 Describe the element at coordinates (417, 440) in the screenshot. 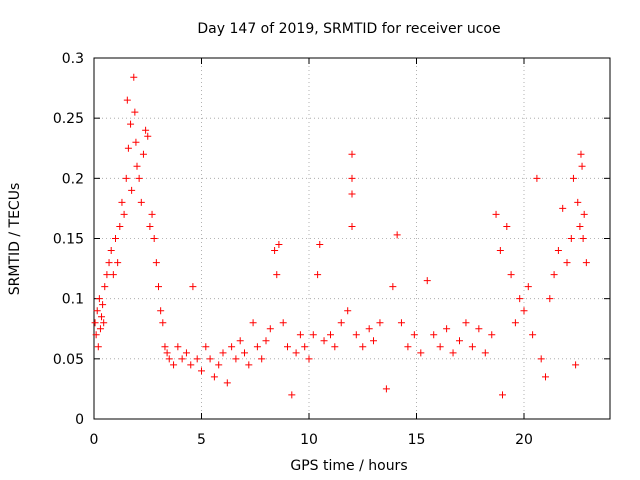

I see `x-tick-label: 15` at that location.